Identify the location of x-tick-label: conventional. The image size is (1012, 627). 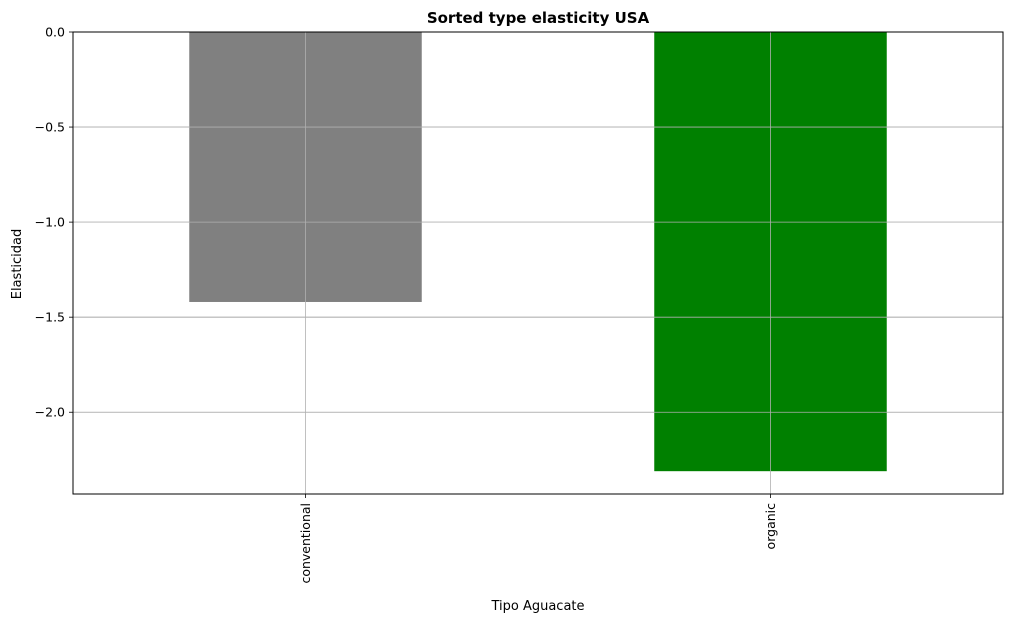
(305, 543).